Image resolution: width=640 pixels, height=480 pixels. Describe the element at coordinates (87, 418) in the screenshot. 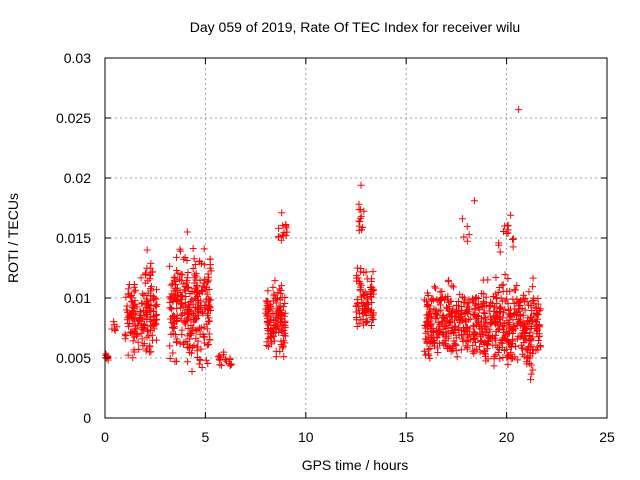

I see `y-tick-label: 0` at that location.